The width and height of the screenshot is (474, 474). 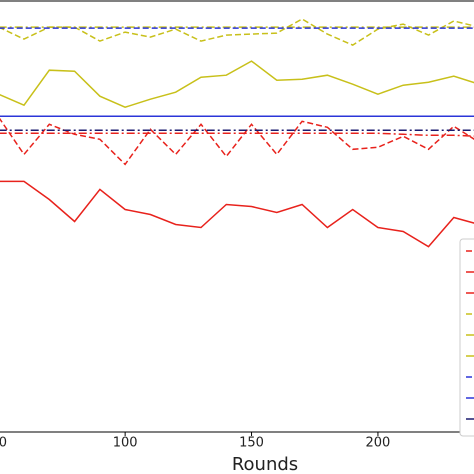 What do you see at coordinates (125, 443) in the screenshot?
I see `x-tick-label: 100` at bounding box center [125, 443].